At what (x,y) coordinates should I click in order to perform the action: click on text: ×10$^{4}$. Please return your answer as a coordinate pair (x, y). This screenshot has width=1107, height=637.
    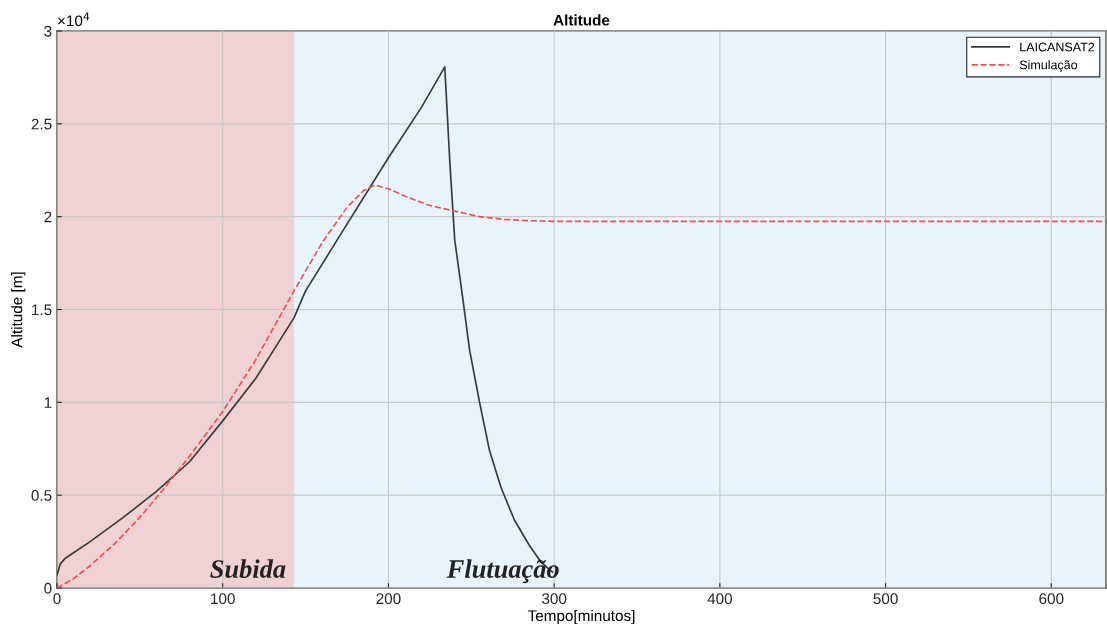
    Looking at the image, I should click on (74, 19).